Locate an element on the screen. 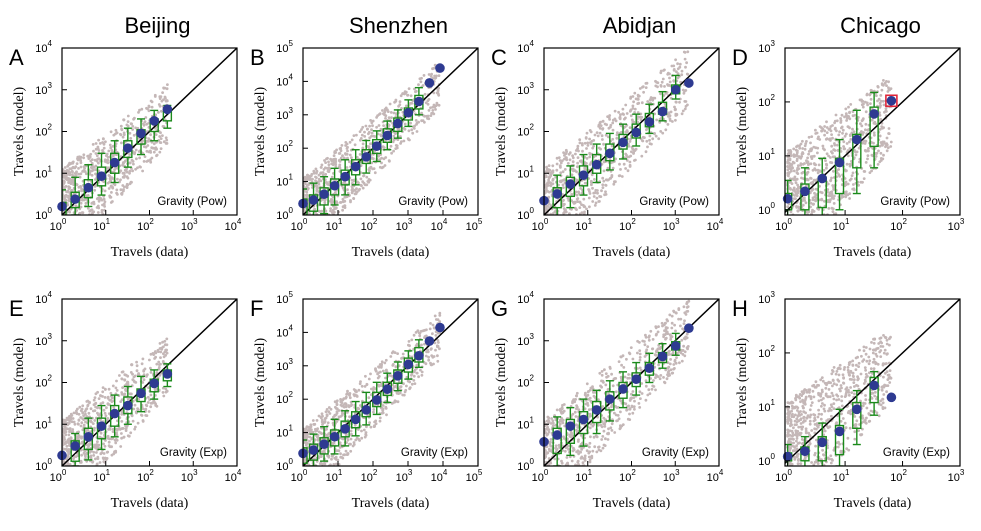  x-tick-label: 102 is located at coordinates (369, 225).